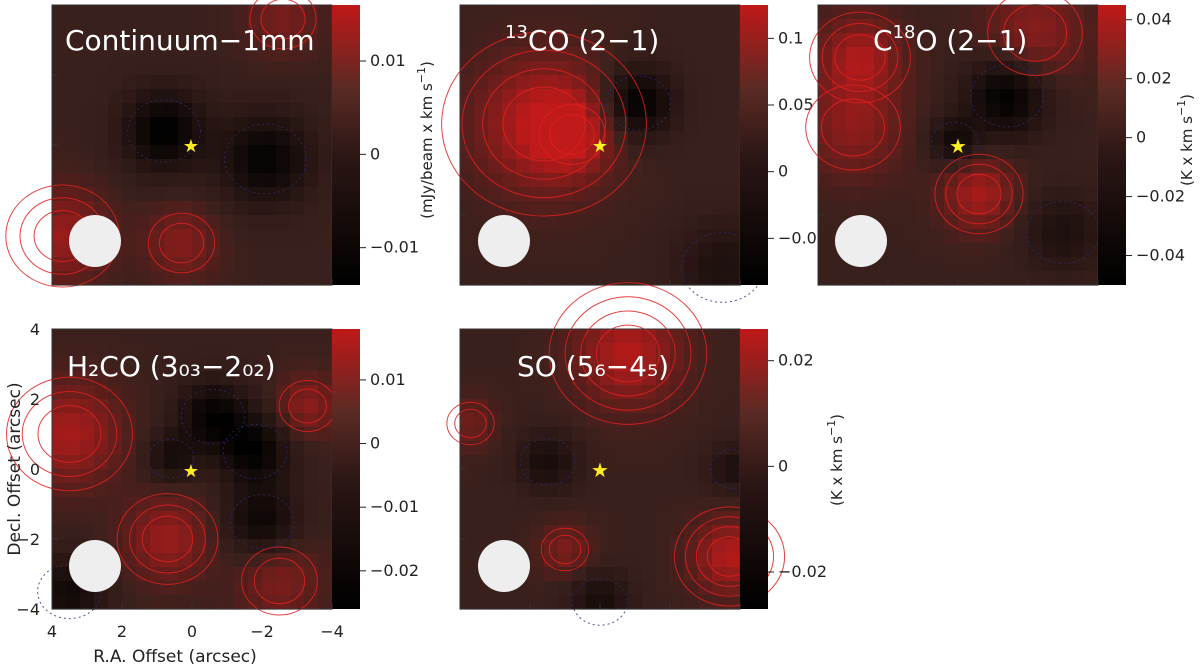 This screenshot has height=669, width=1200. I want to click on continuum-contour-line, so click(181, 243).